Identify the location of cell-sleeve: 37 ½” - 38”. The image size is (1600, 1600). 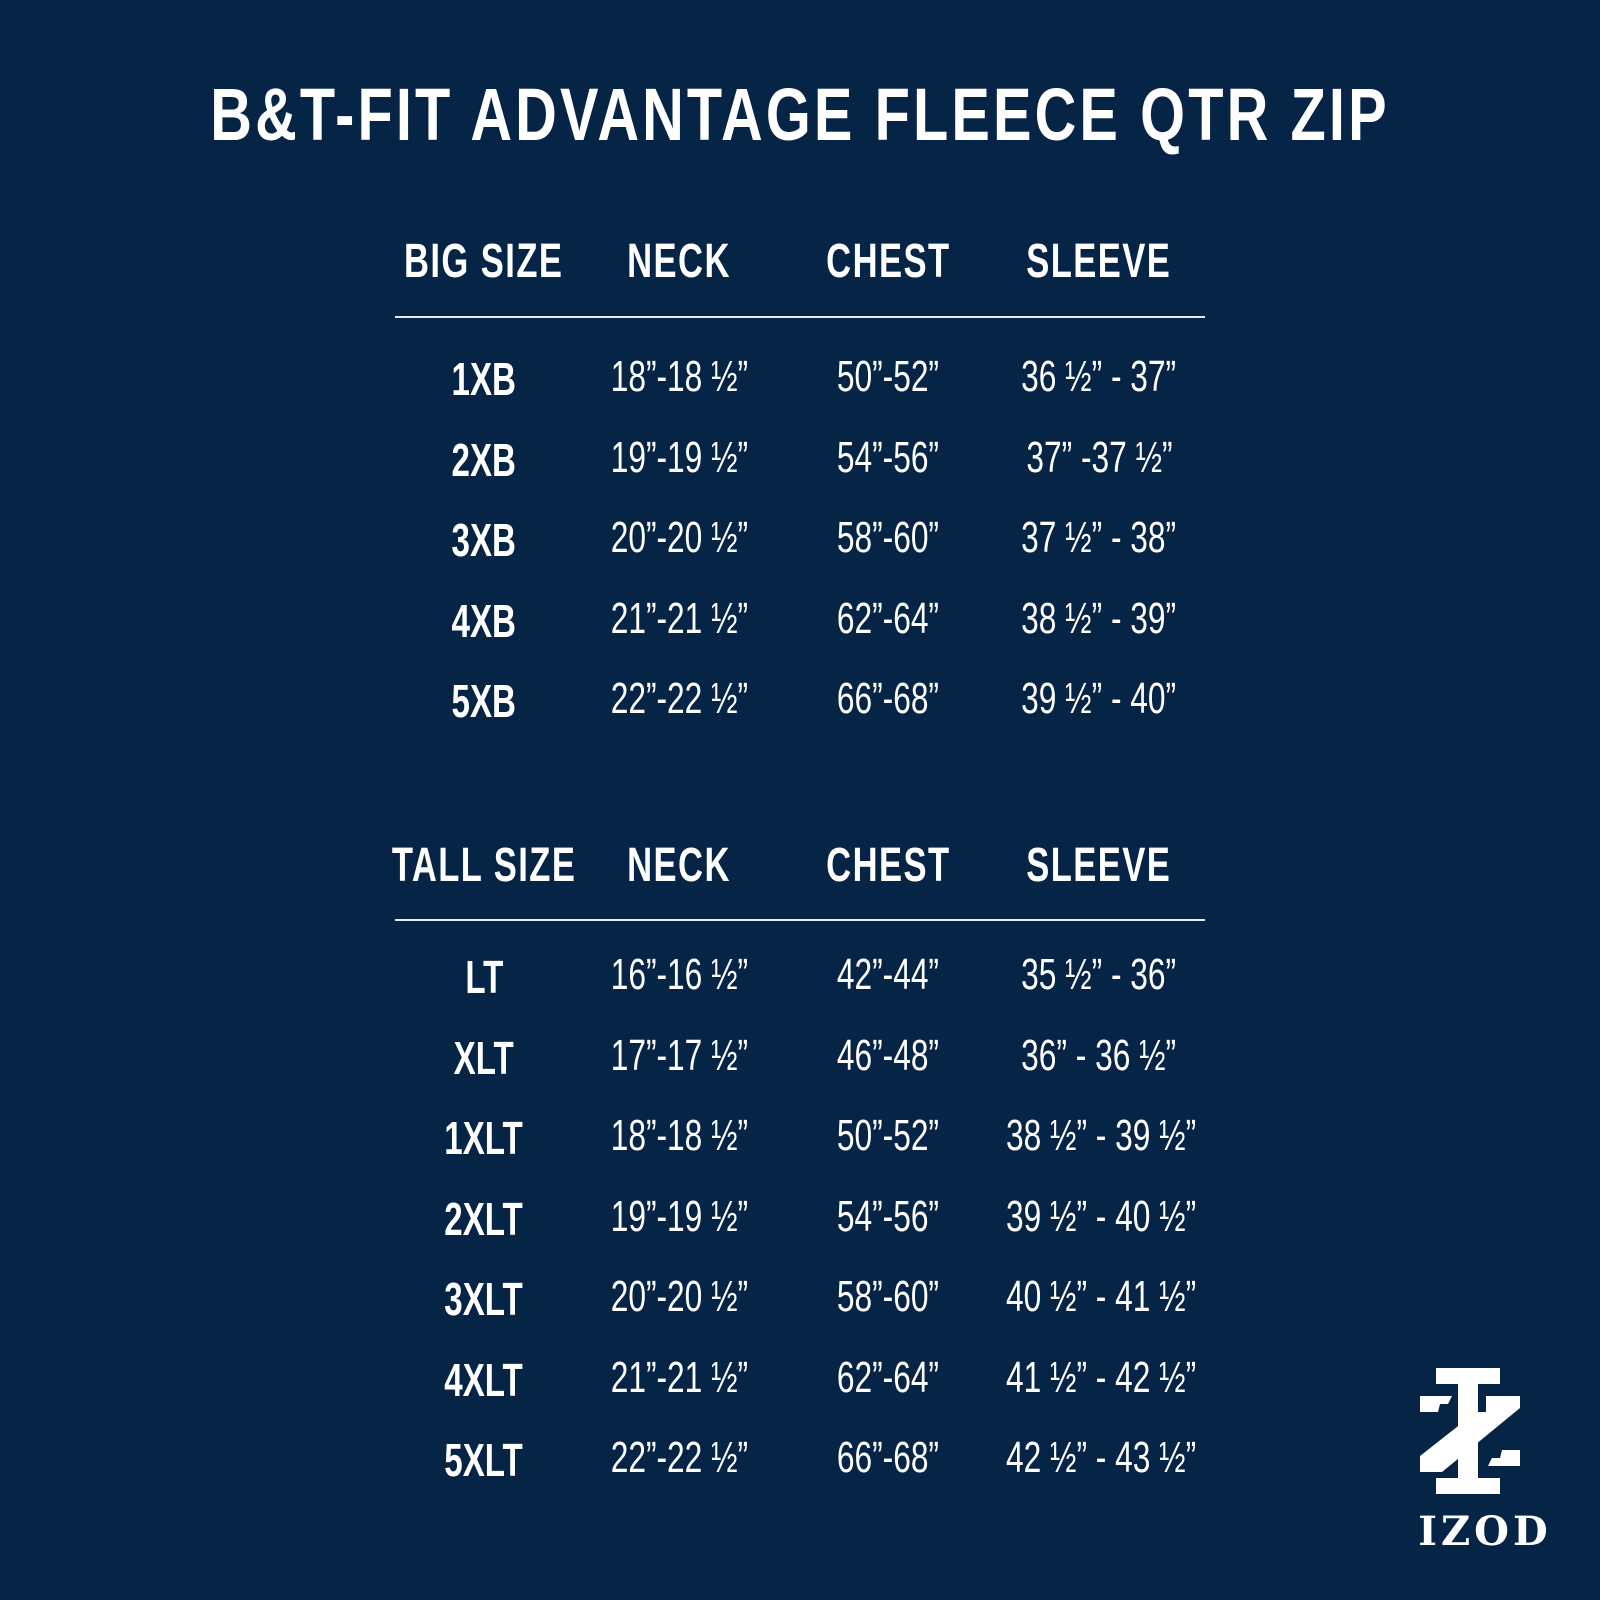
(1099, 538).